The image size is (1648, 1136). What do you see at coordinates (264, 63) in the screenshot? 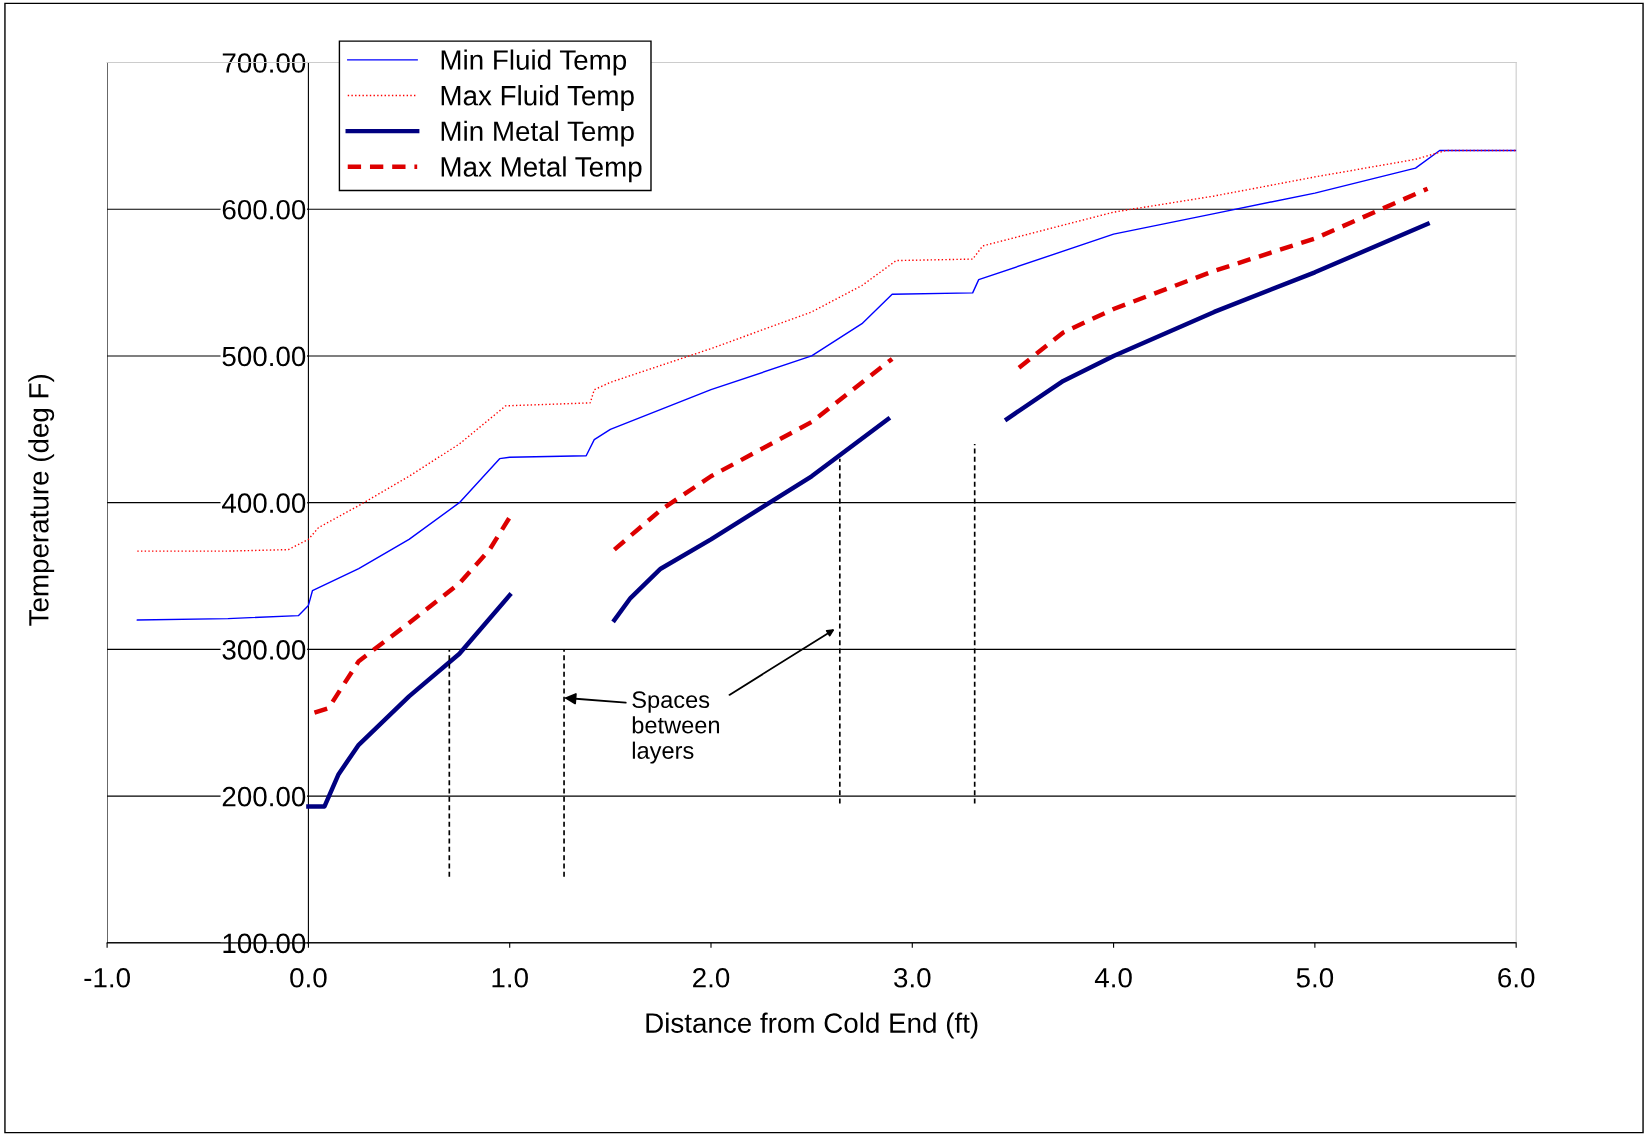
I see `y-tick-label: 700.00` at bounding box center [264, 63].